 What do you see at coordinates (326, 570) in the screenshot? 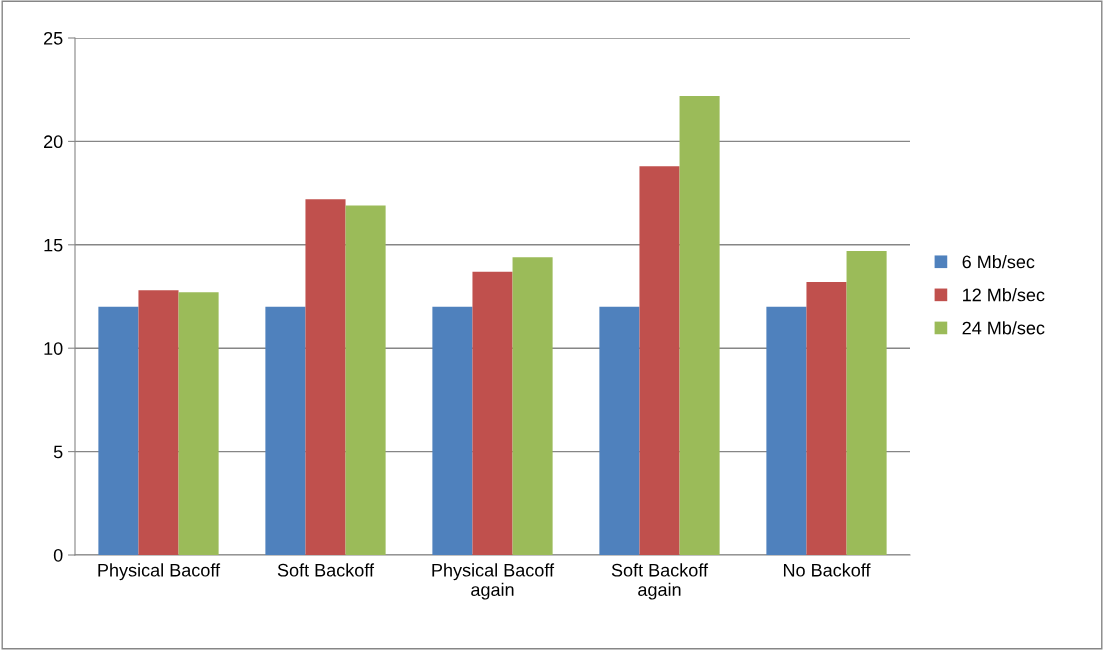
I see `x-tick-label: Soft Backoff` at bounding box center [326, 570].